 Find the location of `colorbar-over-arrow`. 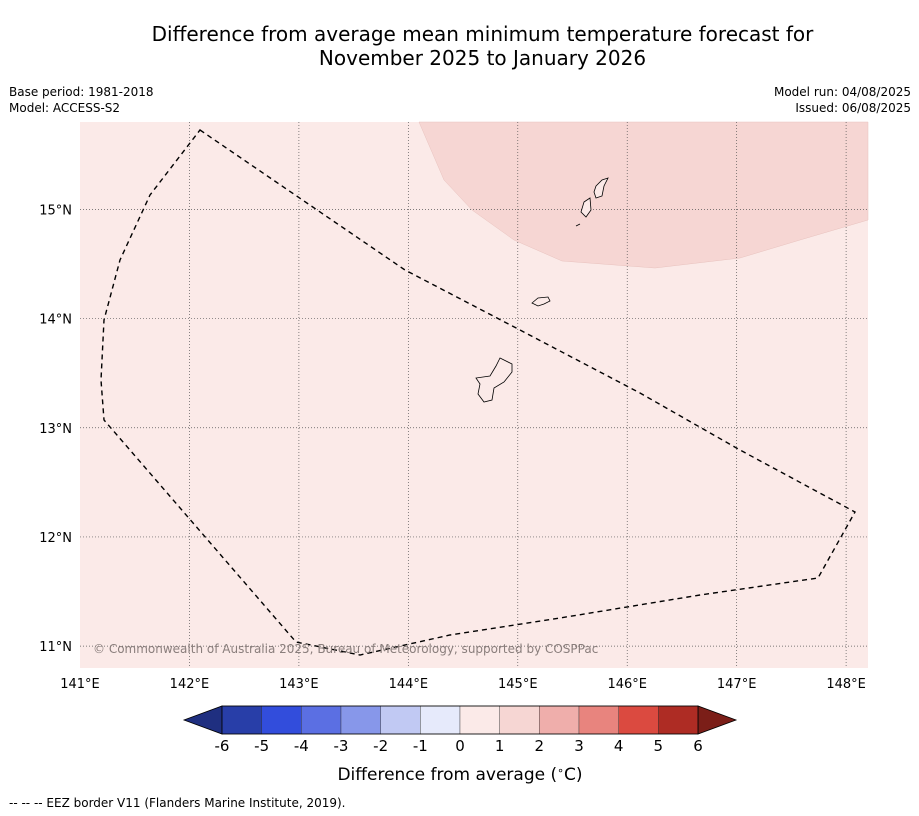

colorbar-over-arrow is located at coordinates (717, 720).